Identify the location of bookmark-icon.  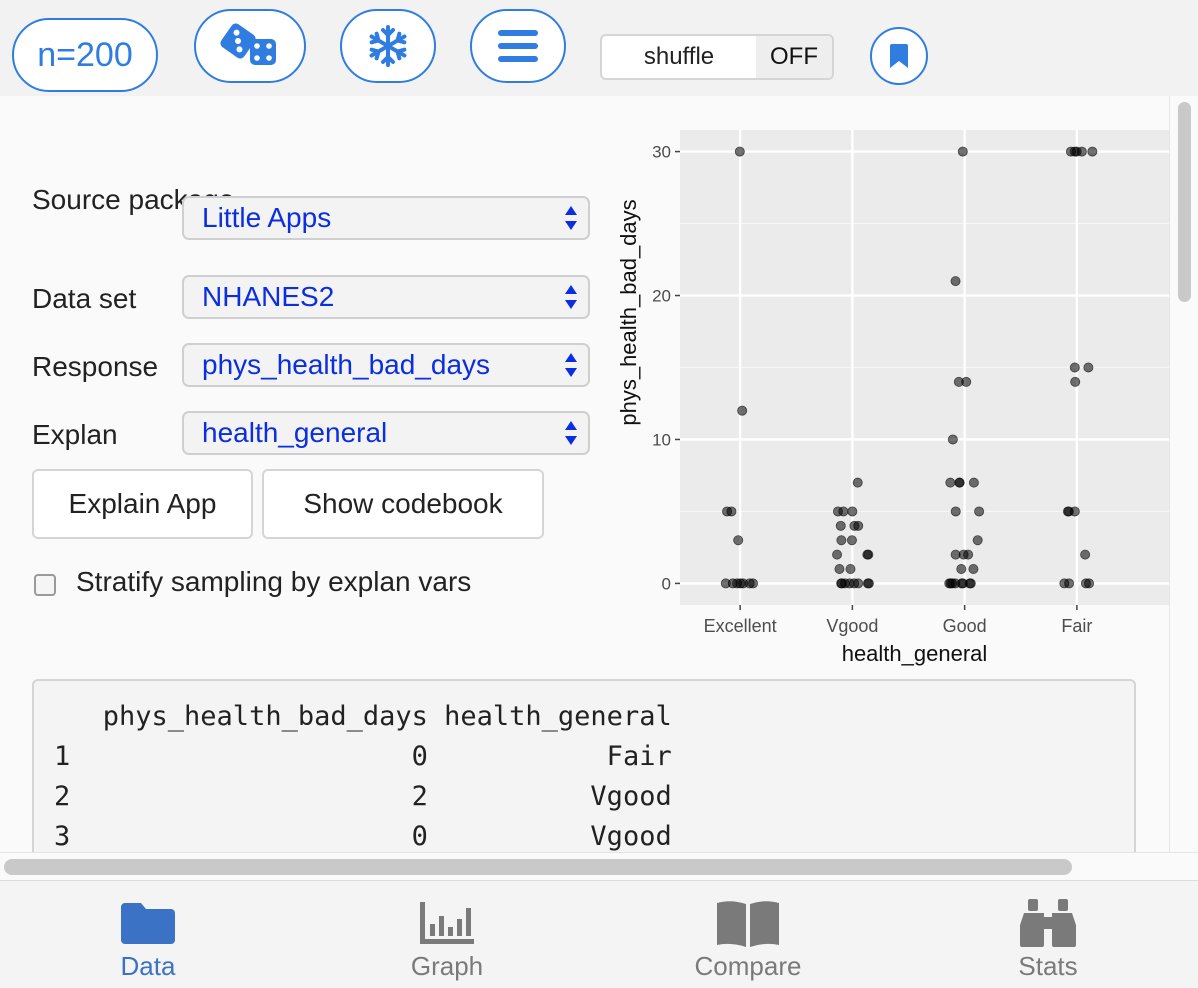
(899, 56).